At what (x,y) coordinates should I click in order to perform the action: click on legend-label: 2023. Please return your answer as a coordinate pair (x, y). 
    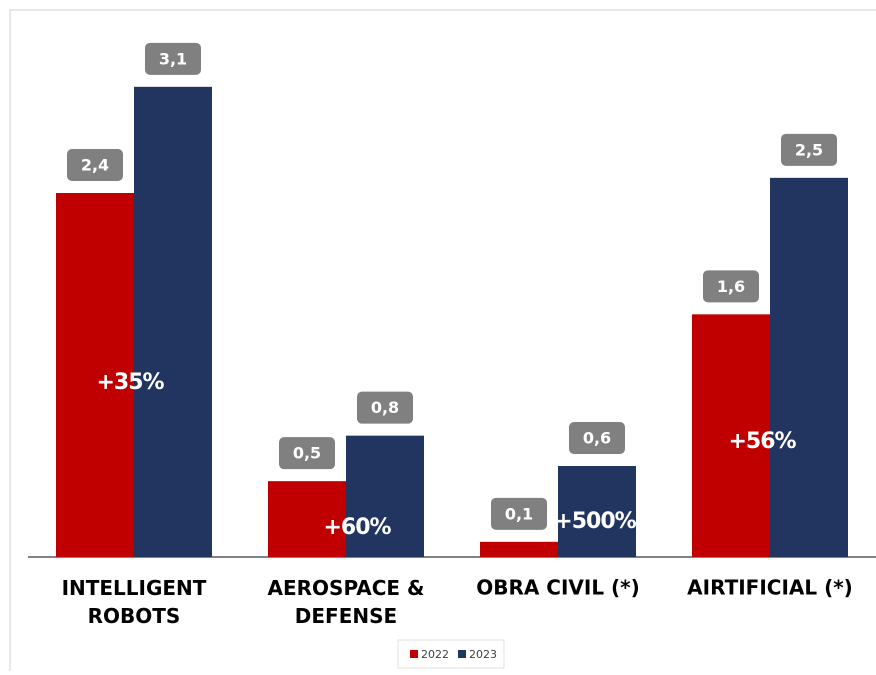
    Looking at the image, I should click on (483, 654).